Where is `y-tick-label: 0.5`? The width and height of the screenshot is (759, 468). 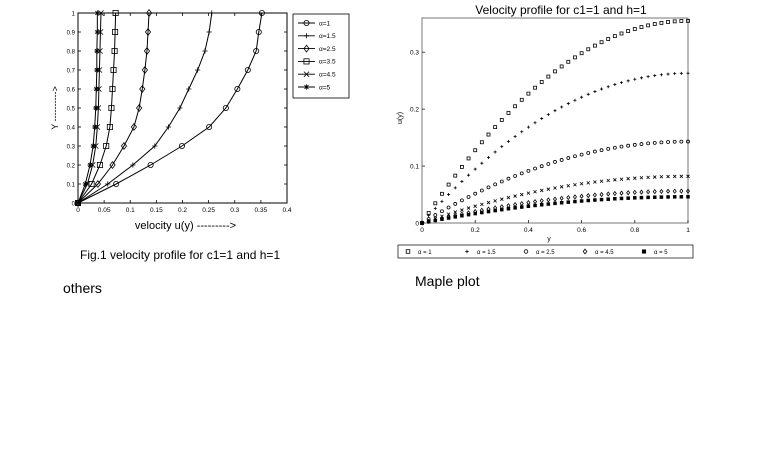
y-tick-label: 0.5 is located at coordinates (71, 109).